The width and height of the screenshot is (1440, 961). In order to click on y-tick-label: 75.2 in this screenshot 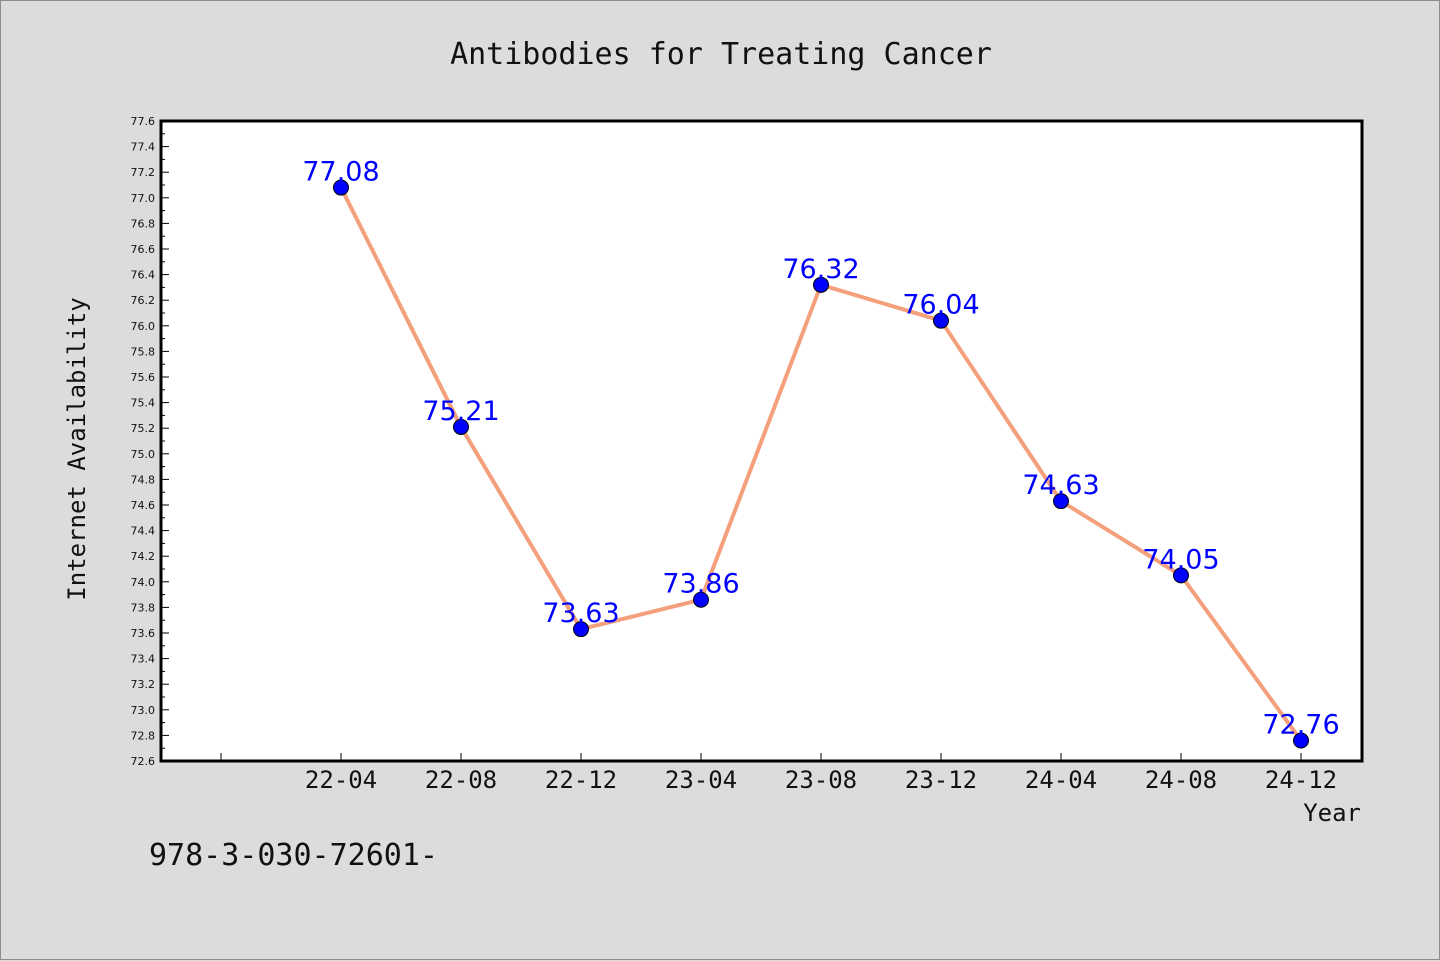, I will do `click(143, 428)`.